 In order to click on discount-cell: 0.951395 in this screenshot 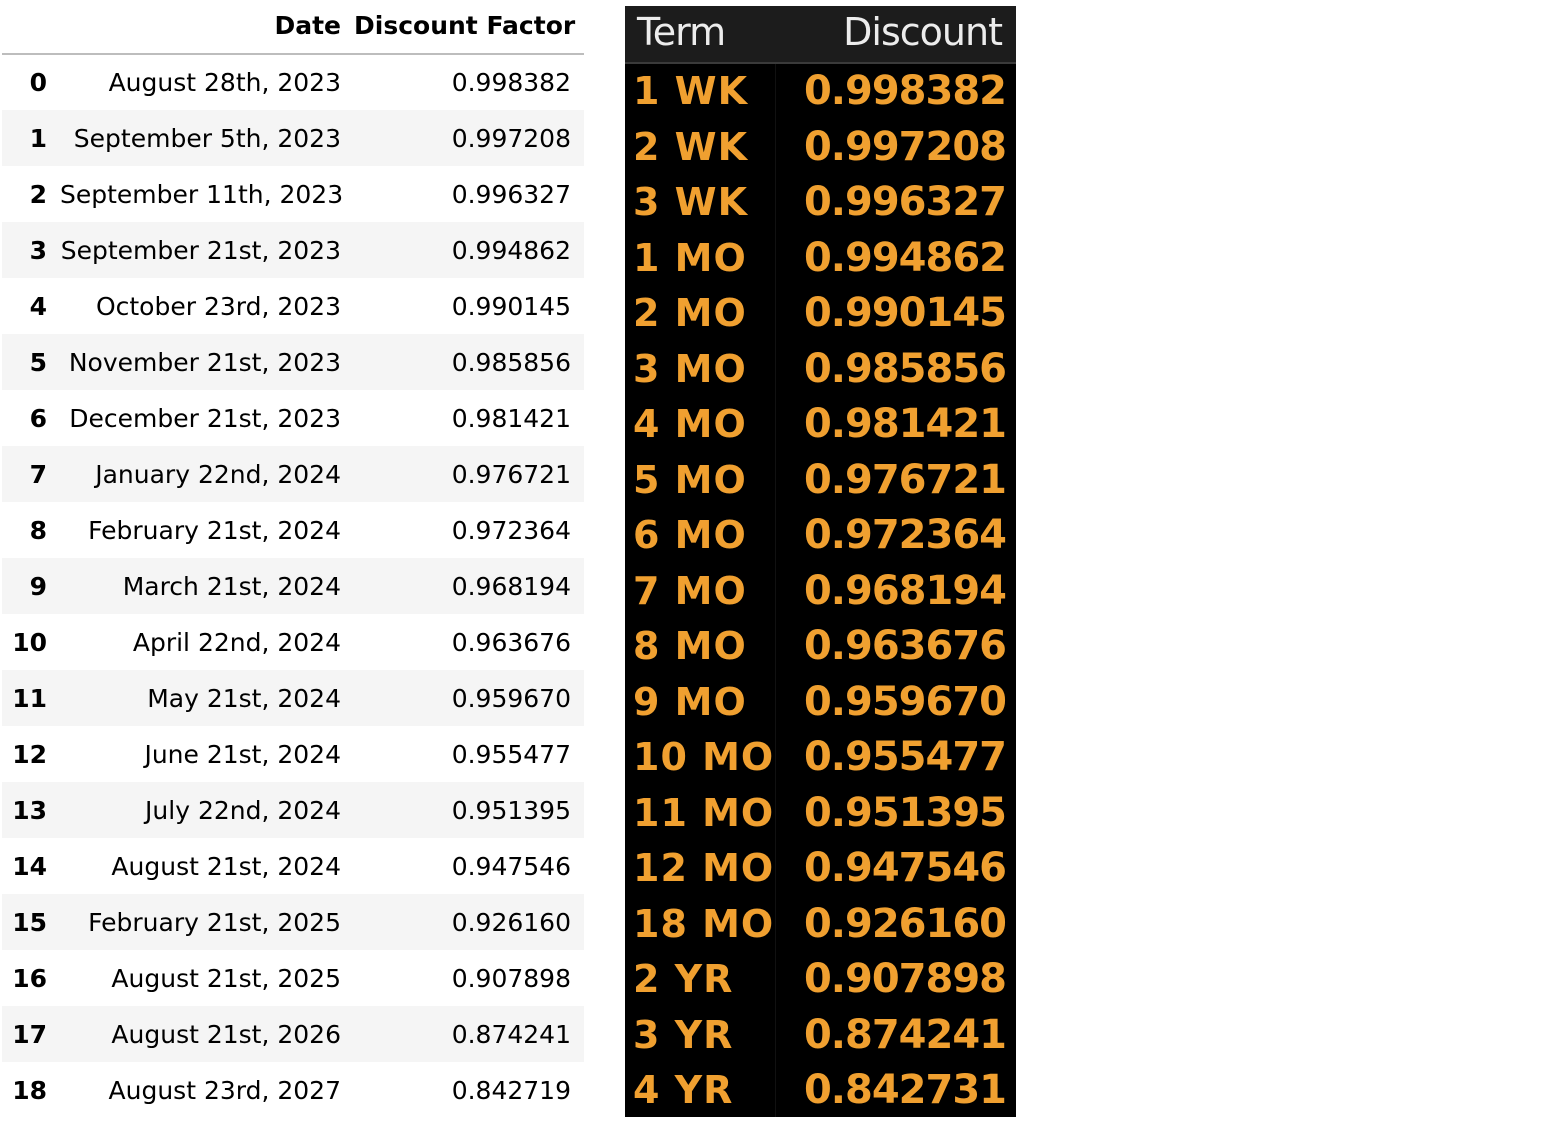, I will do `click(905, 812)`.